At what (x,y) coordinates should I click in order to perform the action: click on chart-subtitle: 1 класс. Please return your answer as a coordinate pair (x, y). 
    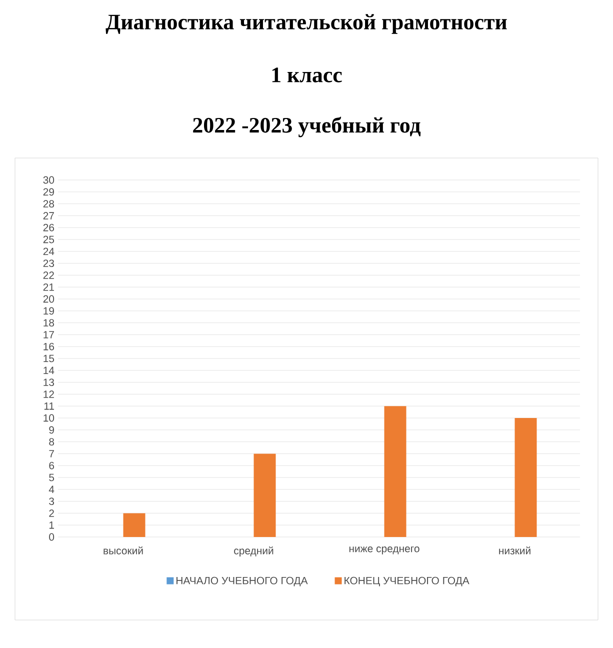
    Looking at the image, I should click on (307, 75).